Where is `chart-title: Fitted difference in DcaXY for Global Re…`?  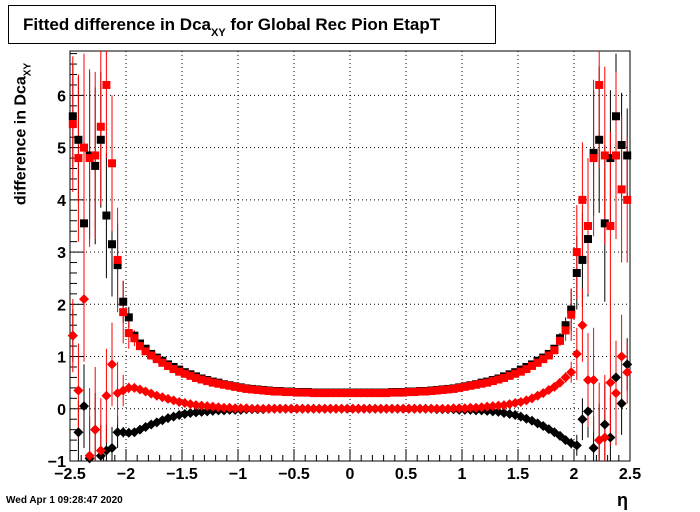 chart-title: Fitted difference in DcaXY for Global Re… is located at coordinates (231, 27).